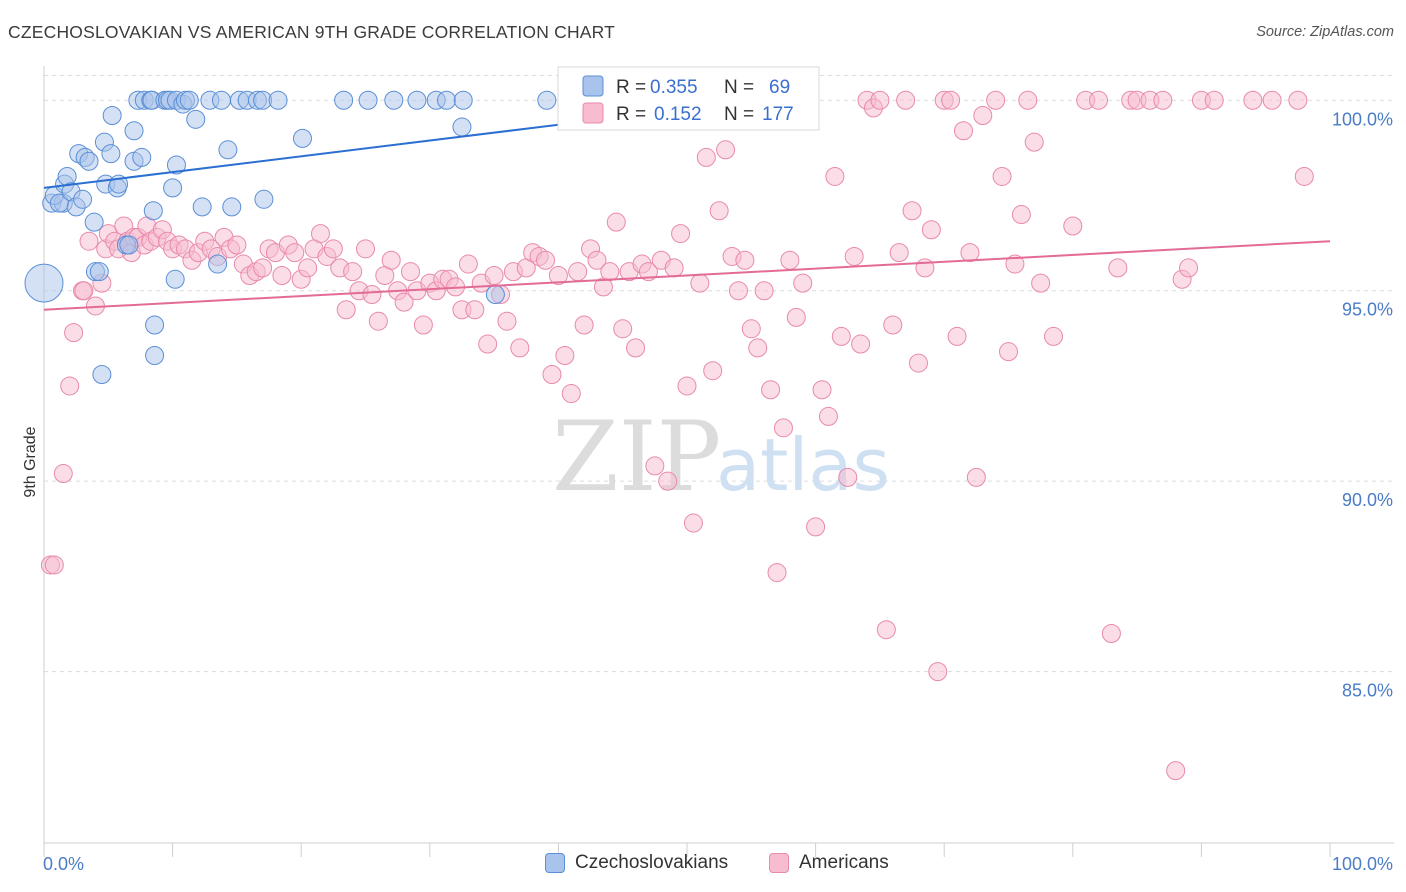 This screenshot has height=892, width=1406. I want to click on czech-points, so click(290, 237).